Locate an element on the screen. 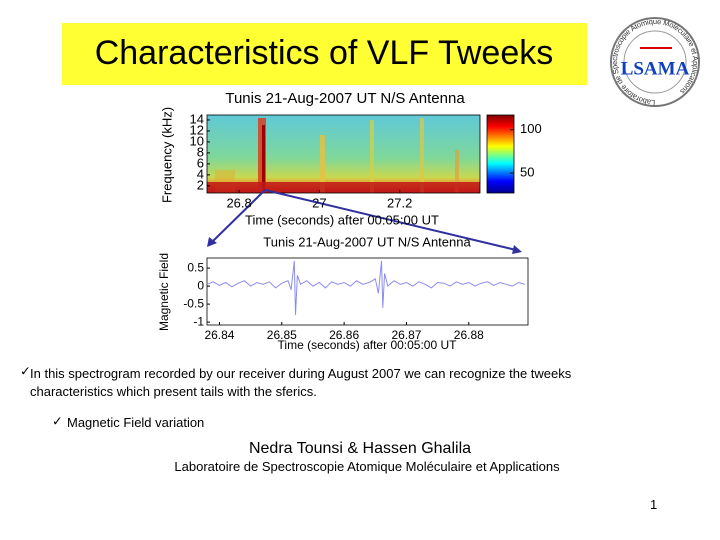 The image size is (720, 540). x-tick-label: 27.2 is located at coordinates (399, 202).